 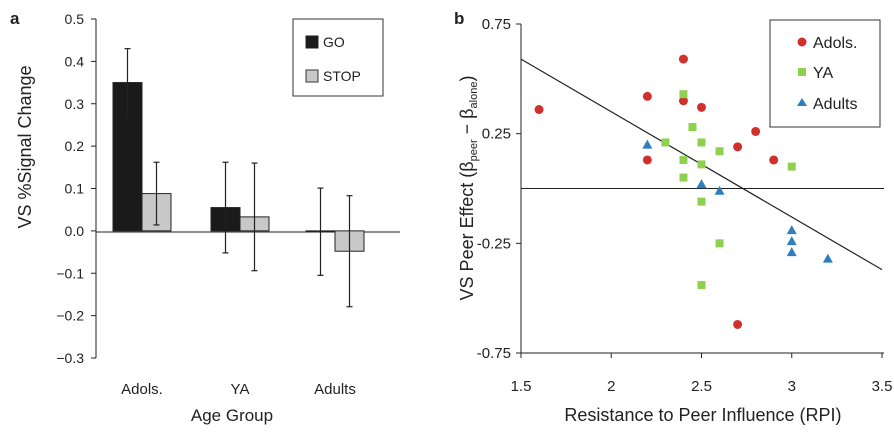 I want to click on panel-a-legend: GO STOP, so click(x=338, y=57).